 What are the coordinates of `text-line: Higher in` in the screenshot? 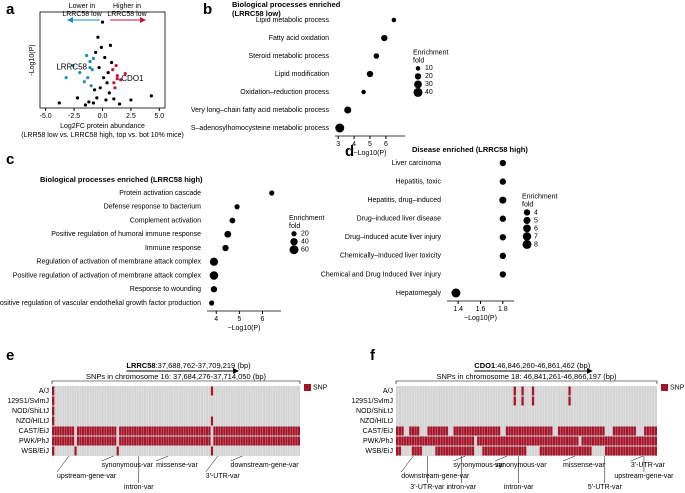 It's located at (127, 6).